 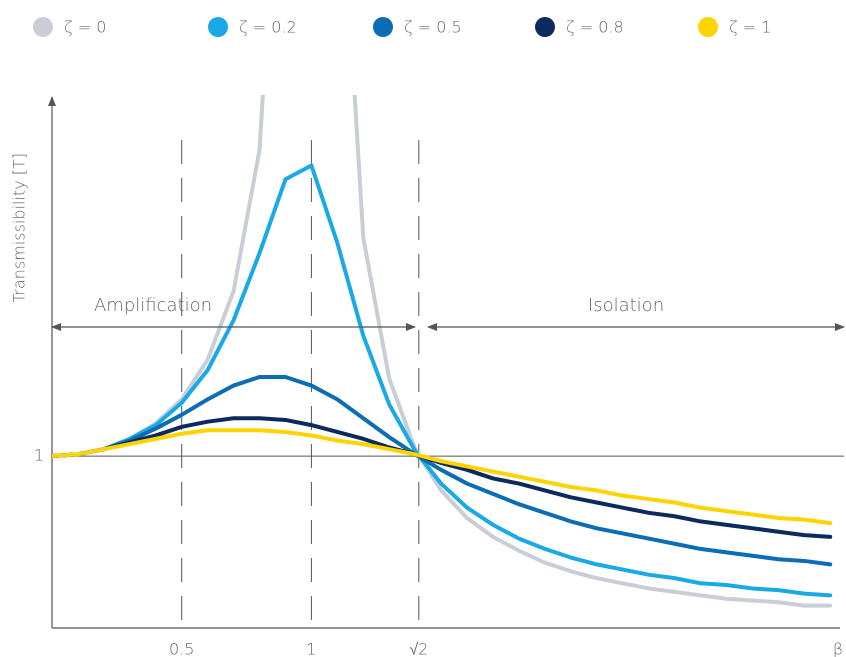 I want to click on x-axis-label: β, so click(x=838, y=648).